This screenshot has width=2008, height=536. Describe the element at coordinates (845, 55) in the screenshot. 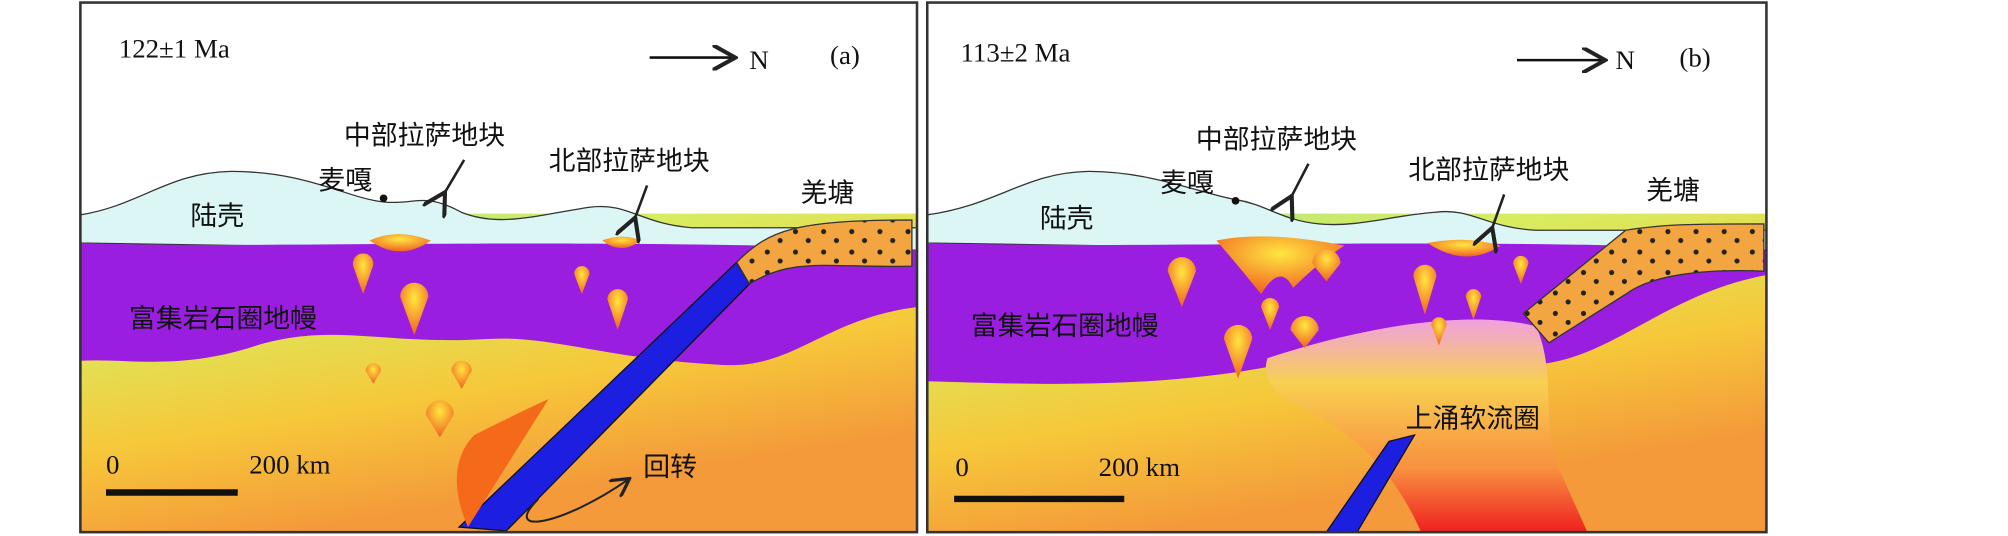

I see `panel-label: (a)` at that location.